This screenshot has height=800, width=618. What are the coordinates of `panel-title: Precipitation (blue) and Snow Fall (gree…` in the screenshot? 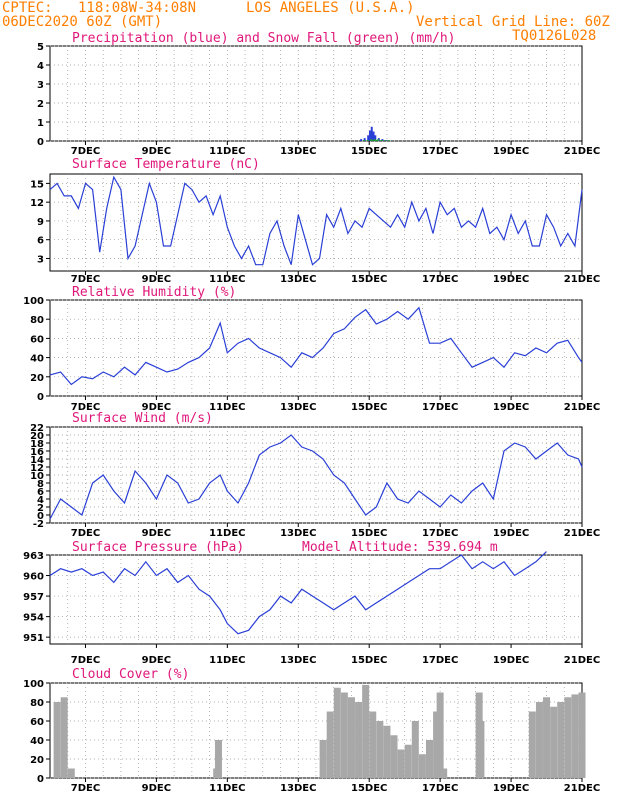 It's located at (264, 38).